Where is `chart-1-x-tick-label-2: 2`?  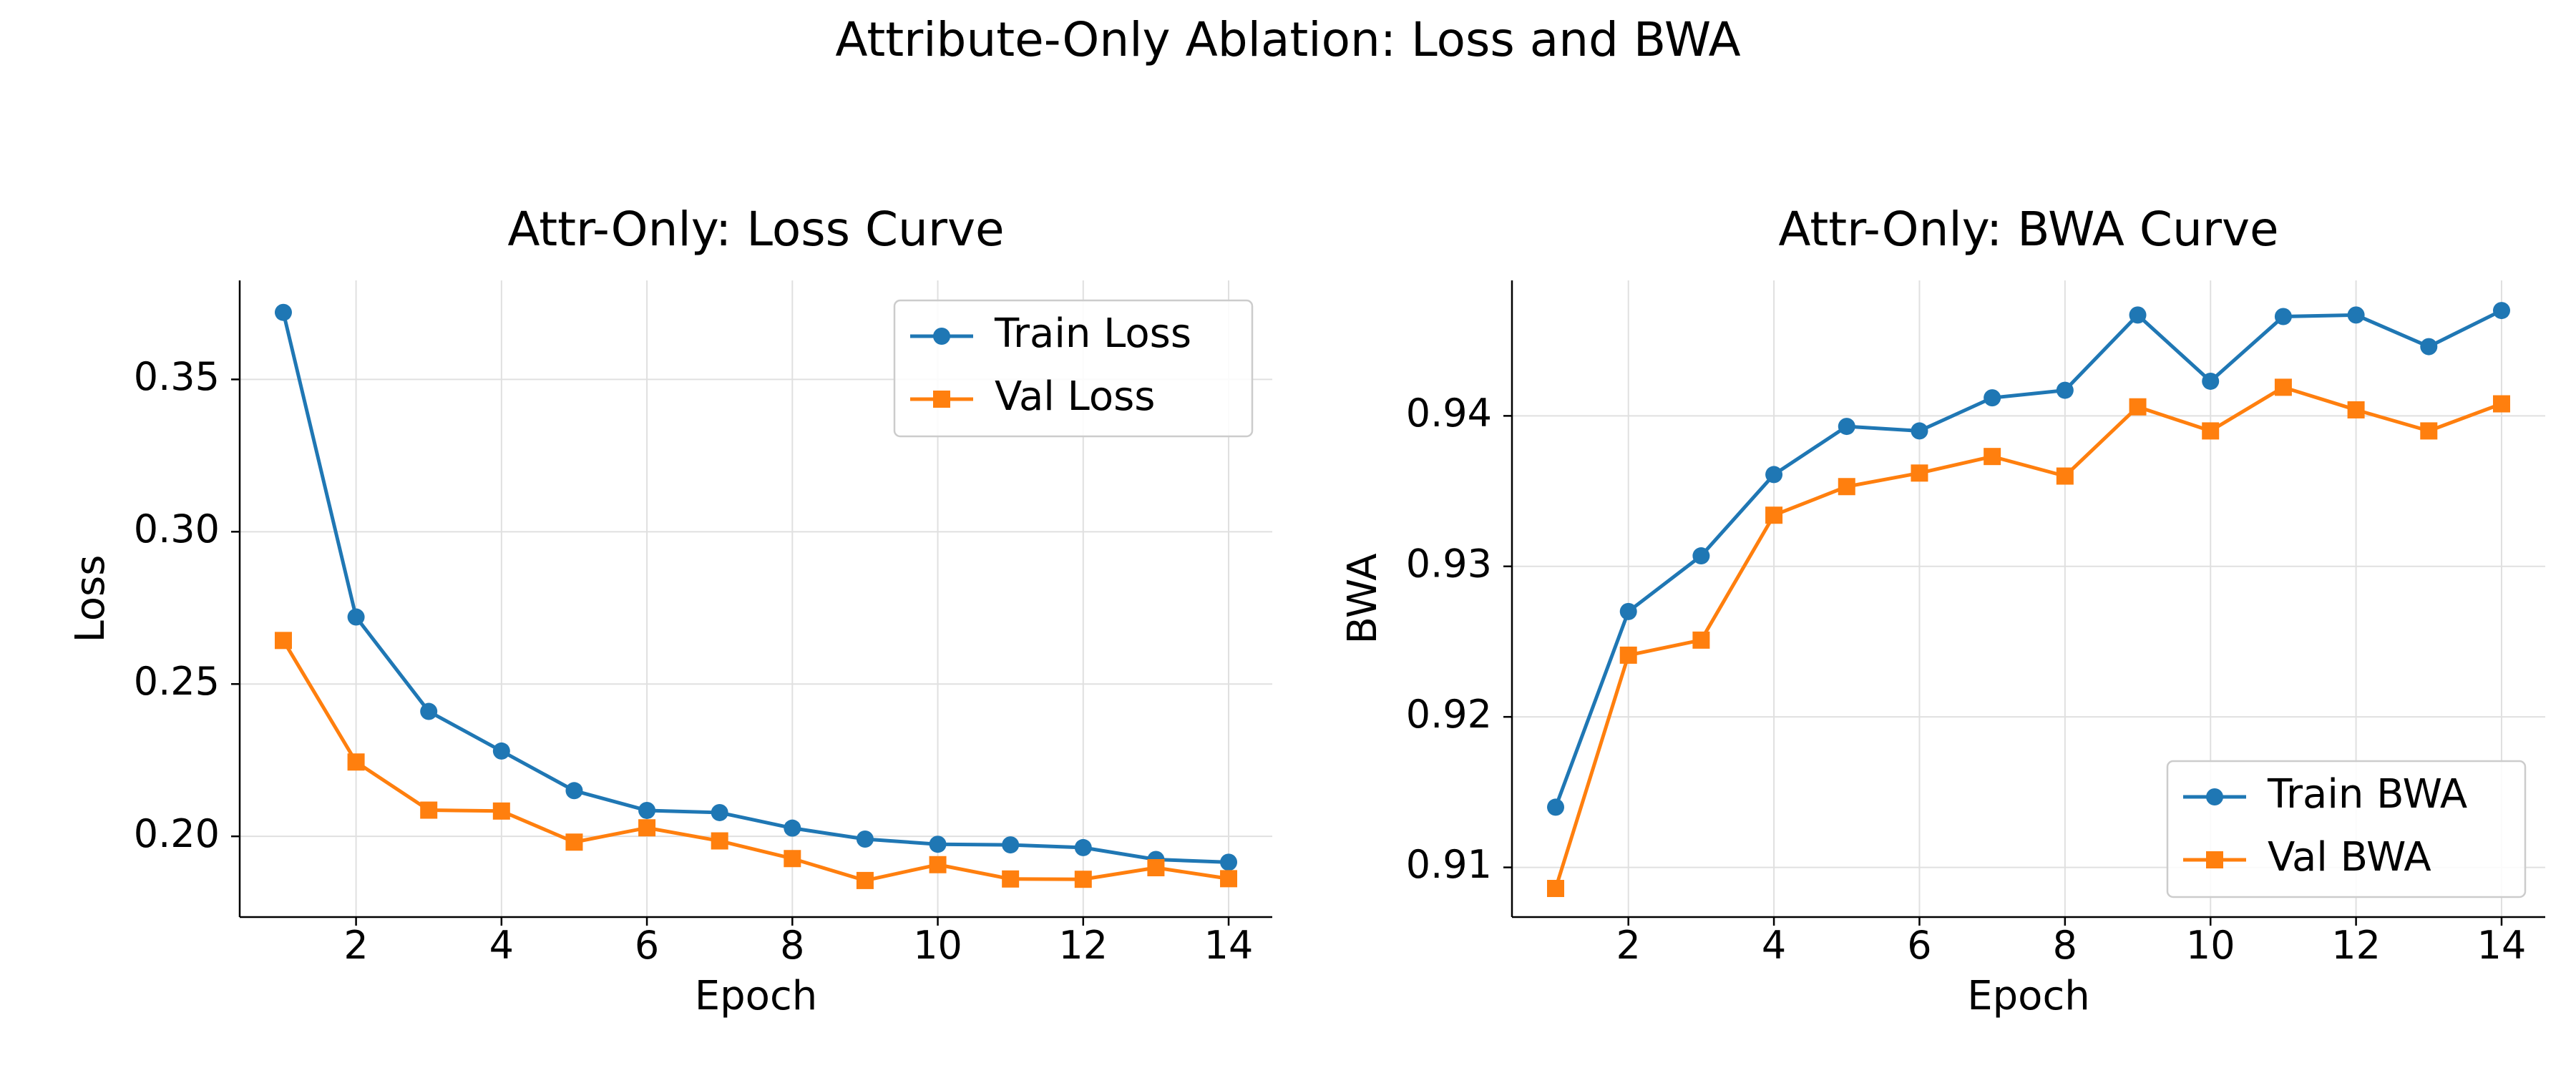
chart-1-x-tick-label-2: 2 is located at coordinates (355, 945).